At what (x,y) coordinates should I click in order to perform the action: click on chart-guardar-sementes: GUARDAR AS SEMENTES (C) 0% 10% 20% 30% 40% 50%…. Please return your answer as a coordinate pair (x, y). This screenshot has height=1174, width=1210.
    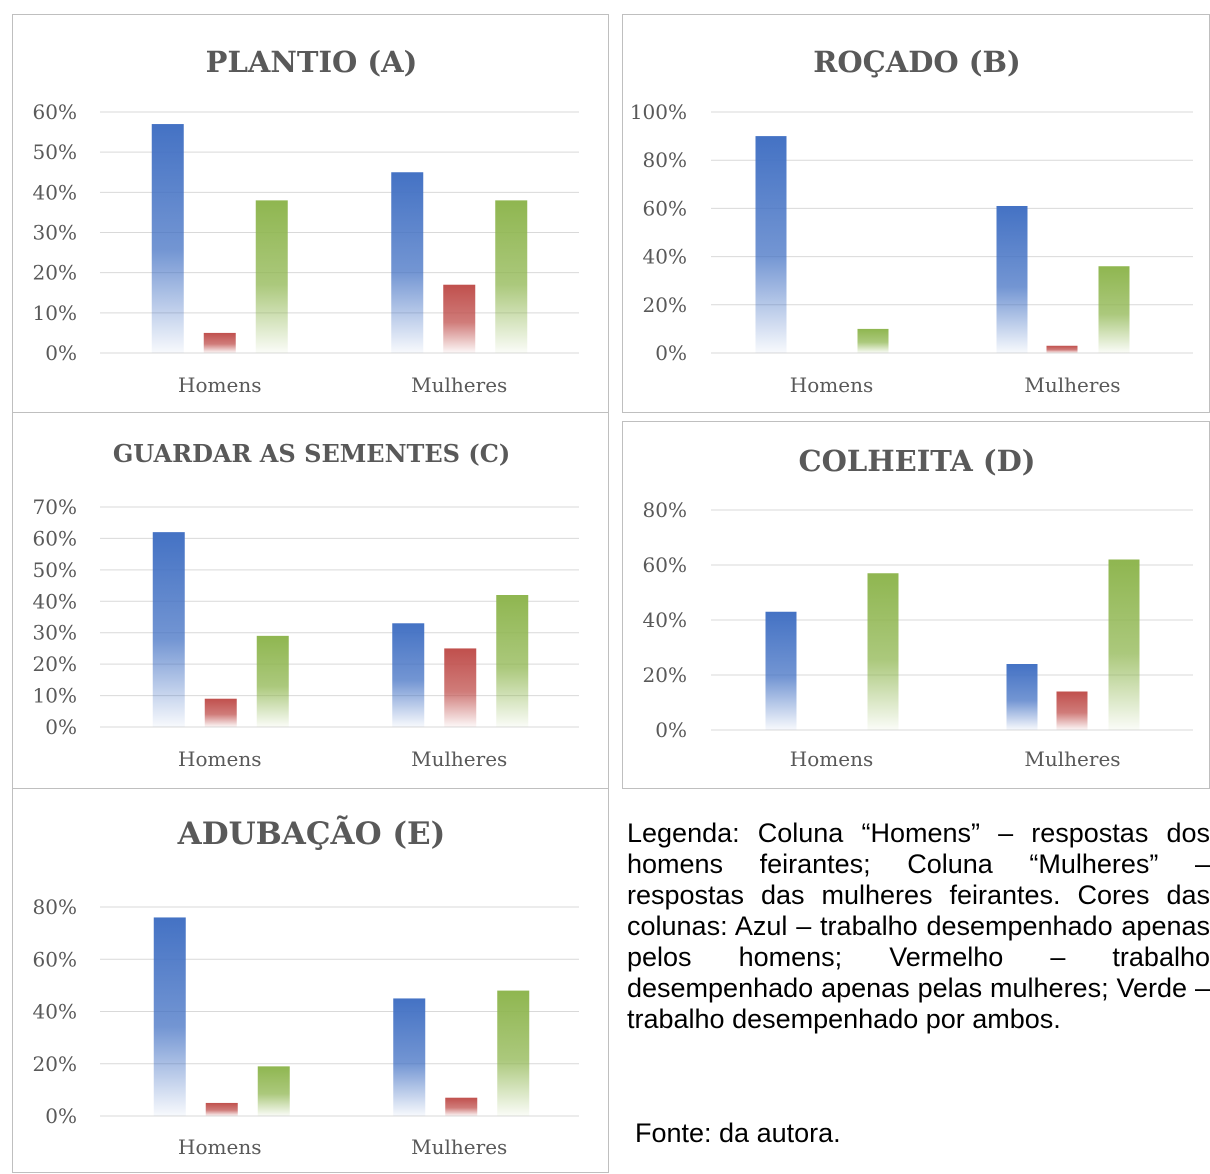
    Looking at the image, I should click on (306, 605).